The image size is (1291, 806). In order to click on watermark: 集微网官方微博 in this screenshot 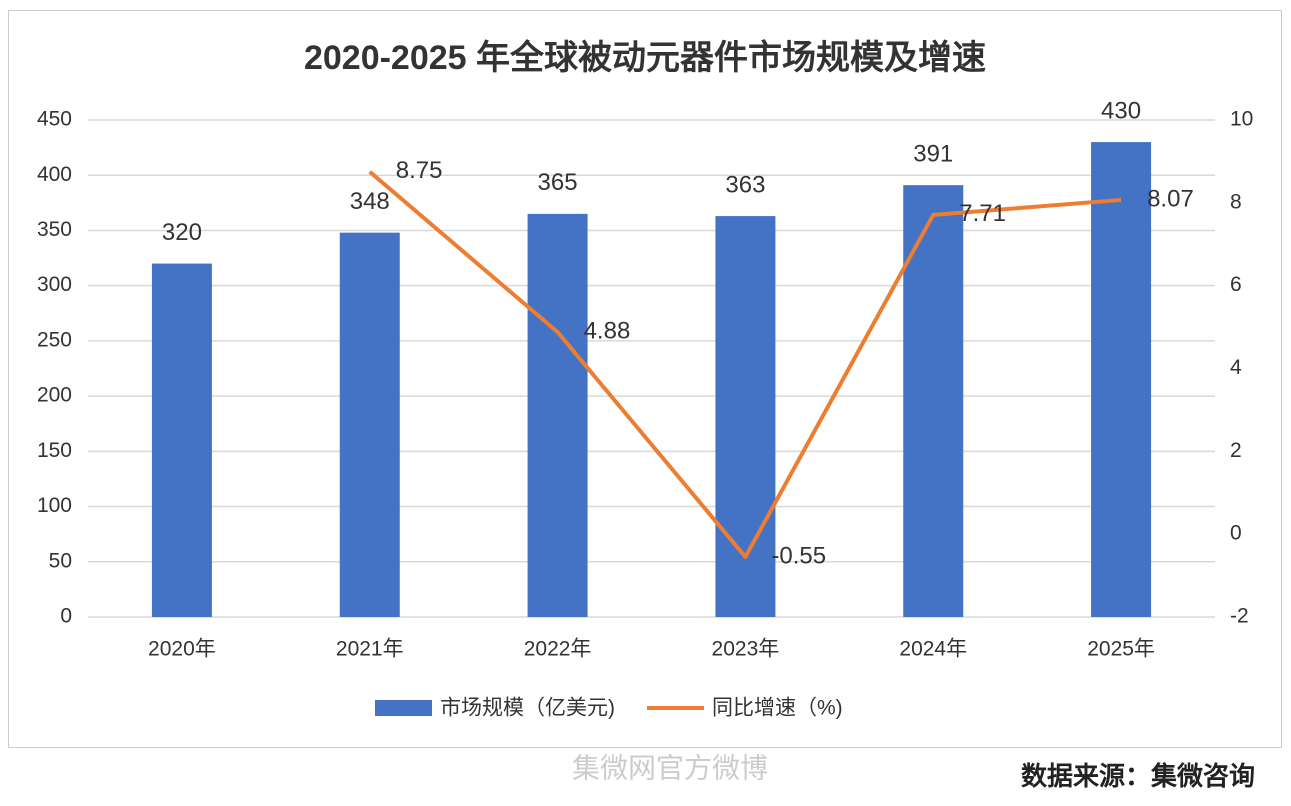, I will do `click(670, 767)`.